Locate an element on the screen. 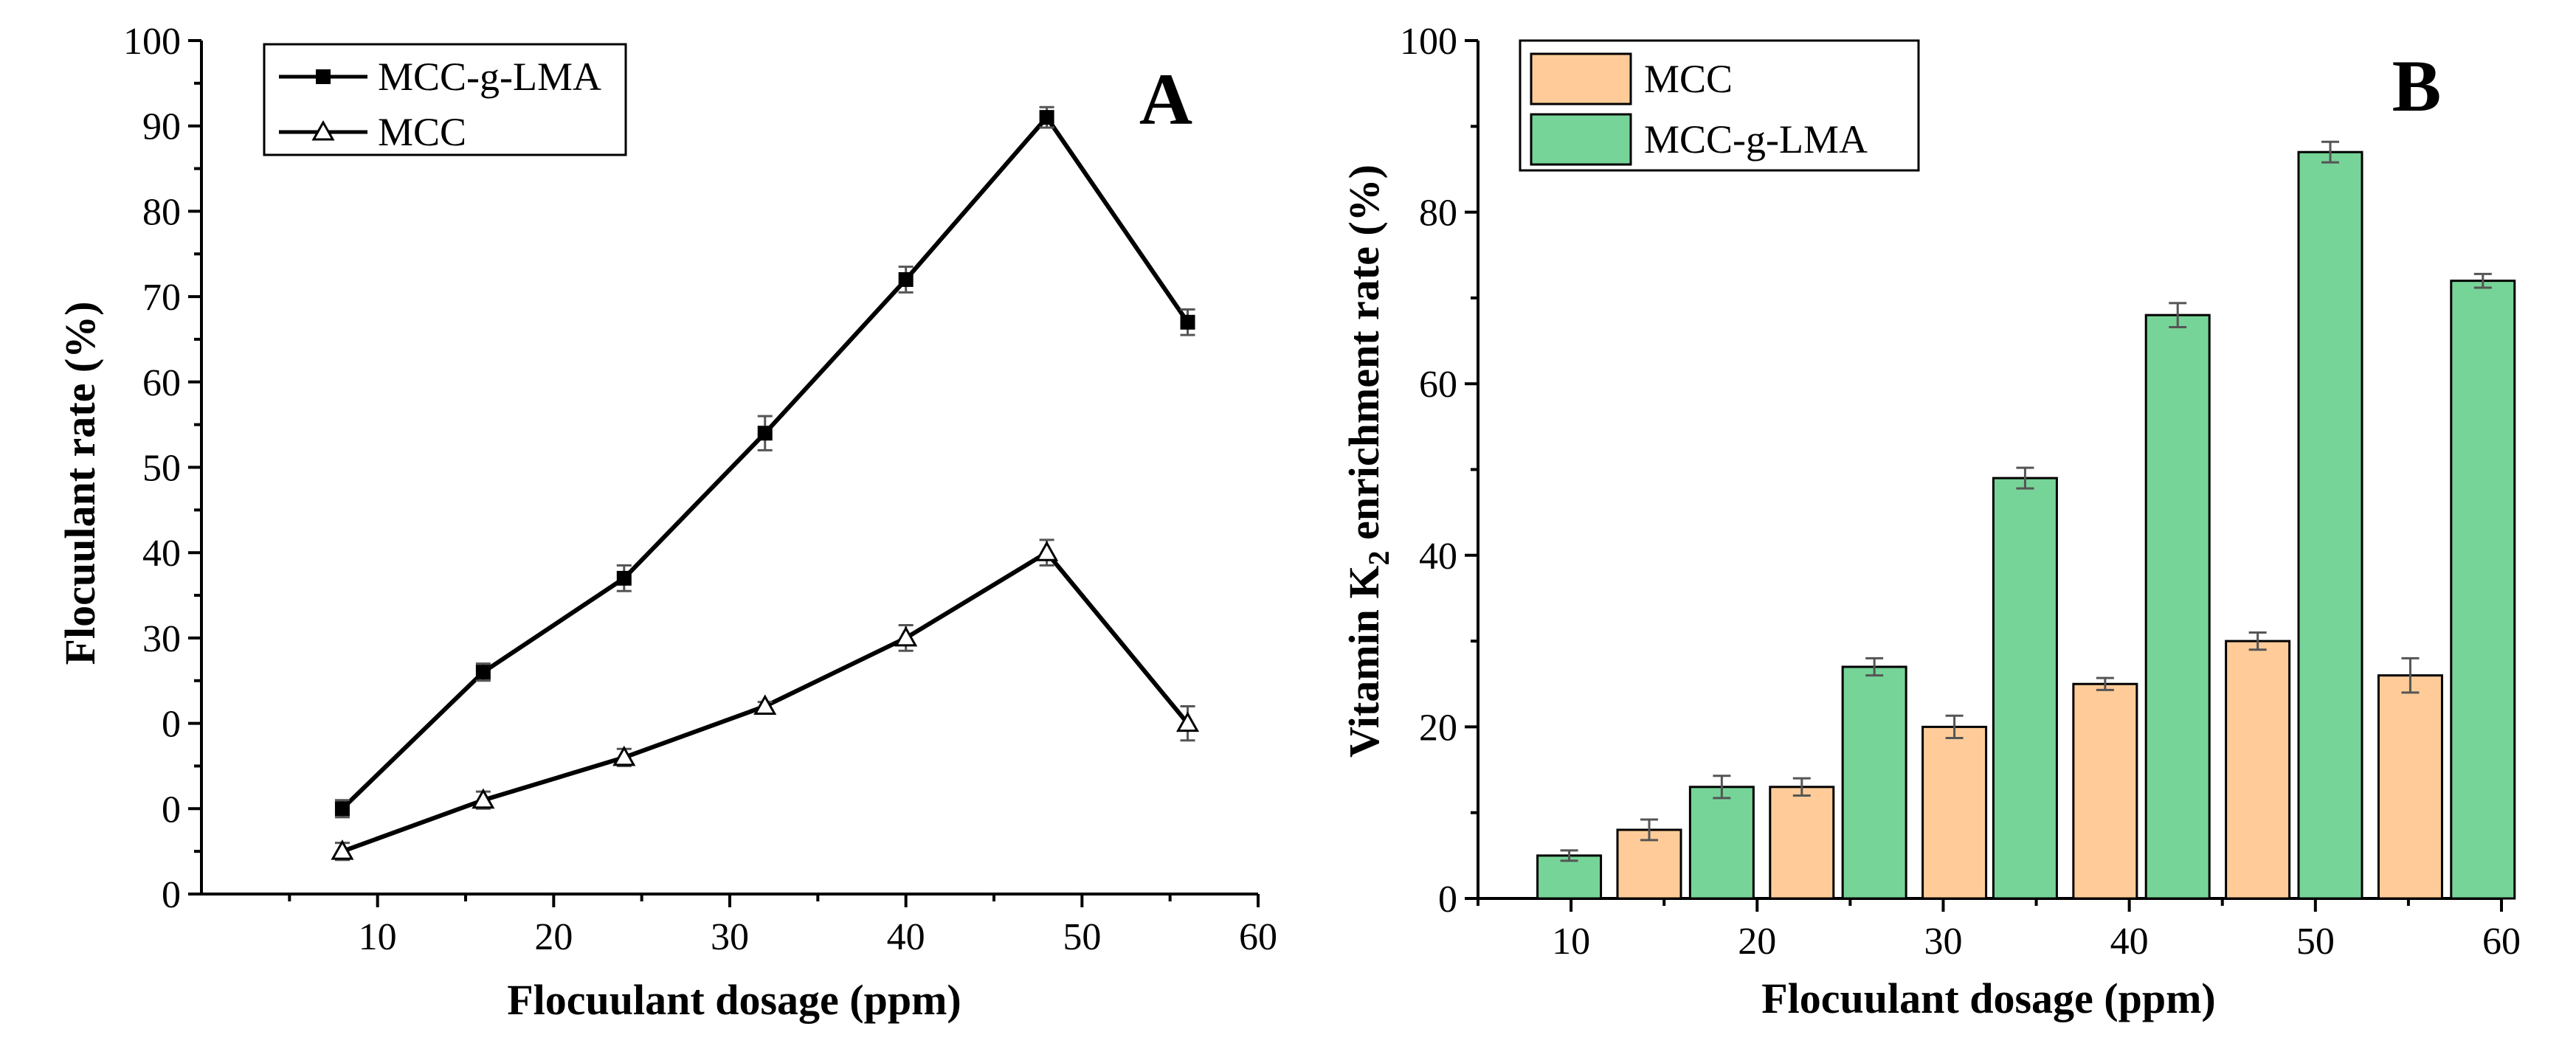 This screenshot has width=2576, height=1060. panel-b-x-axis-title: Flocuulant dosage (ppm) is located at coordinates (1989, 998).